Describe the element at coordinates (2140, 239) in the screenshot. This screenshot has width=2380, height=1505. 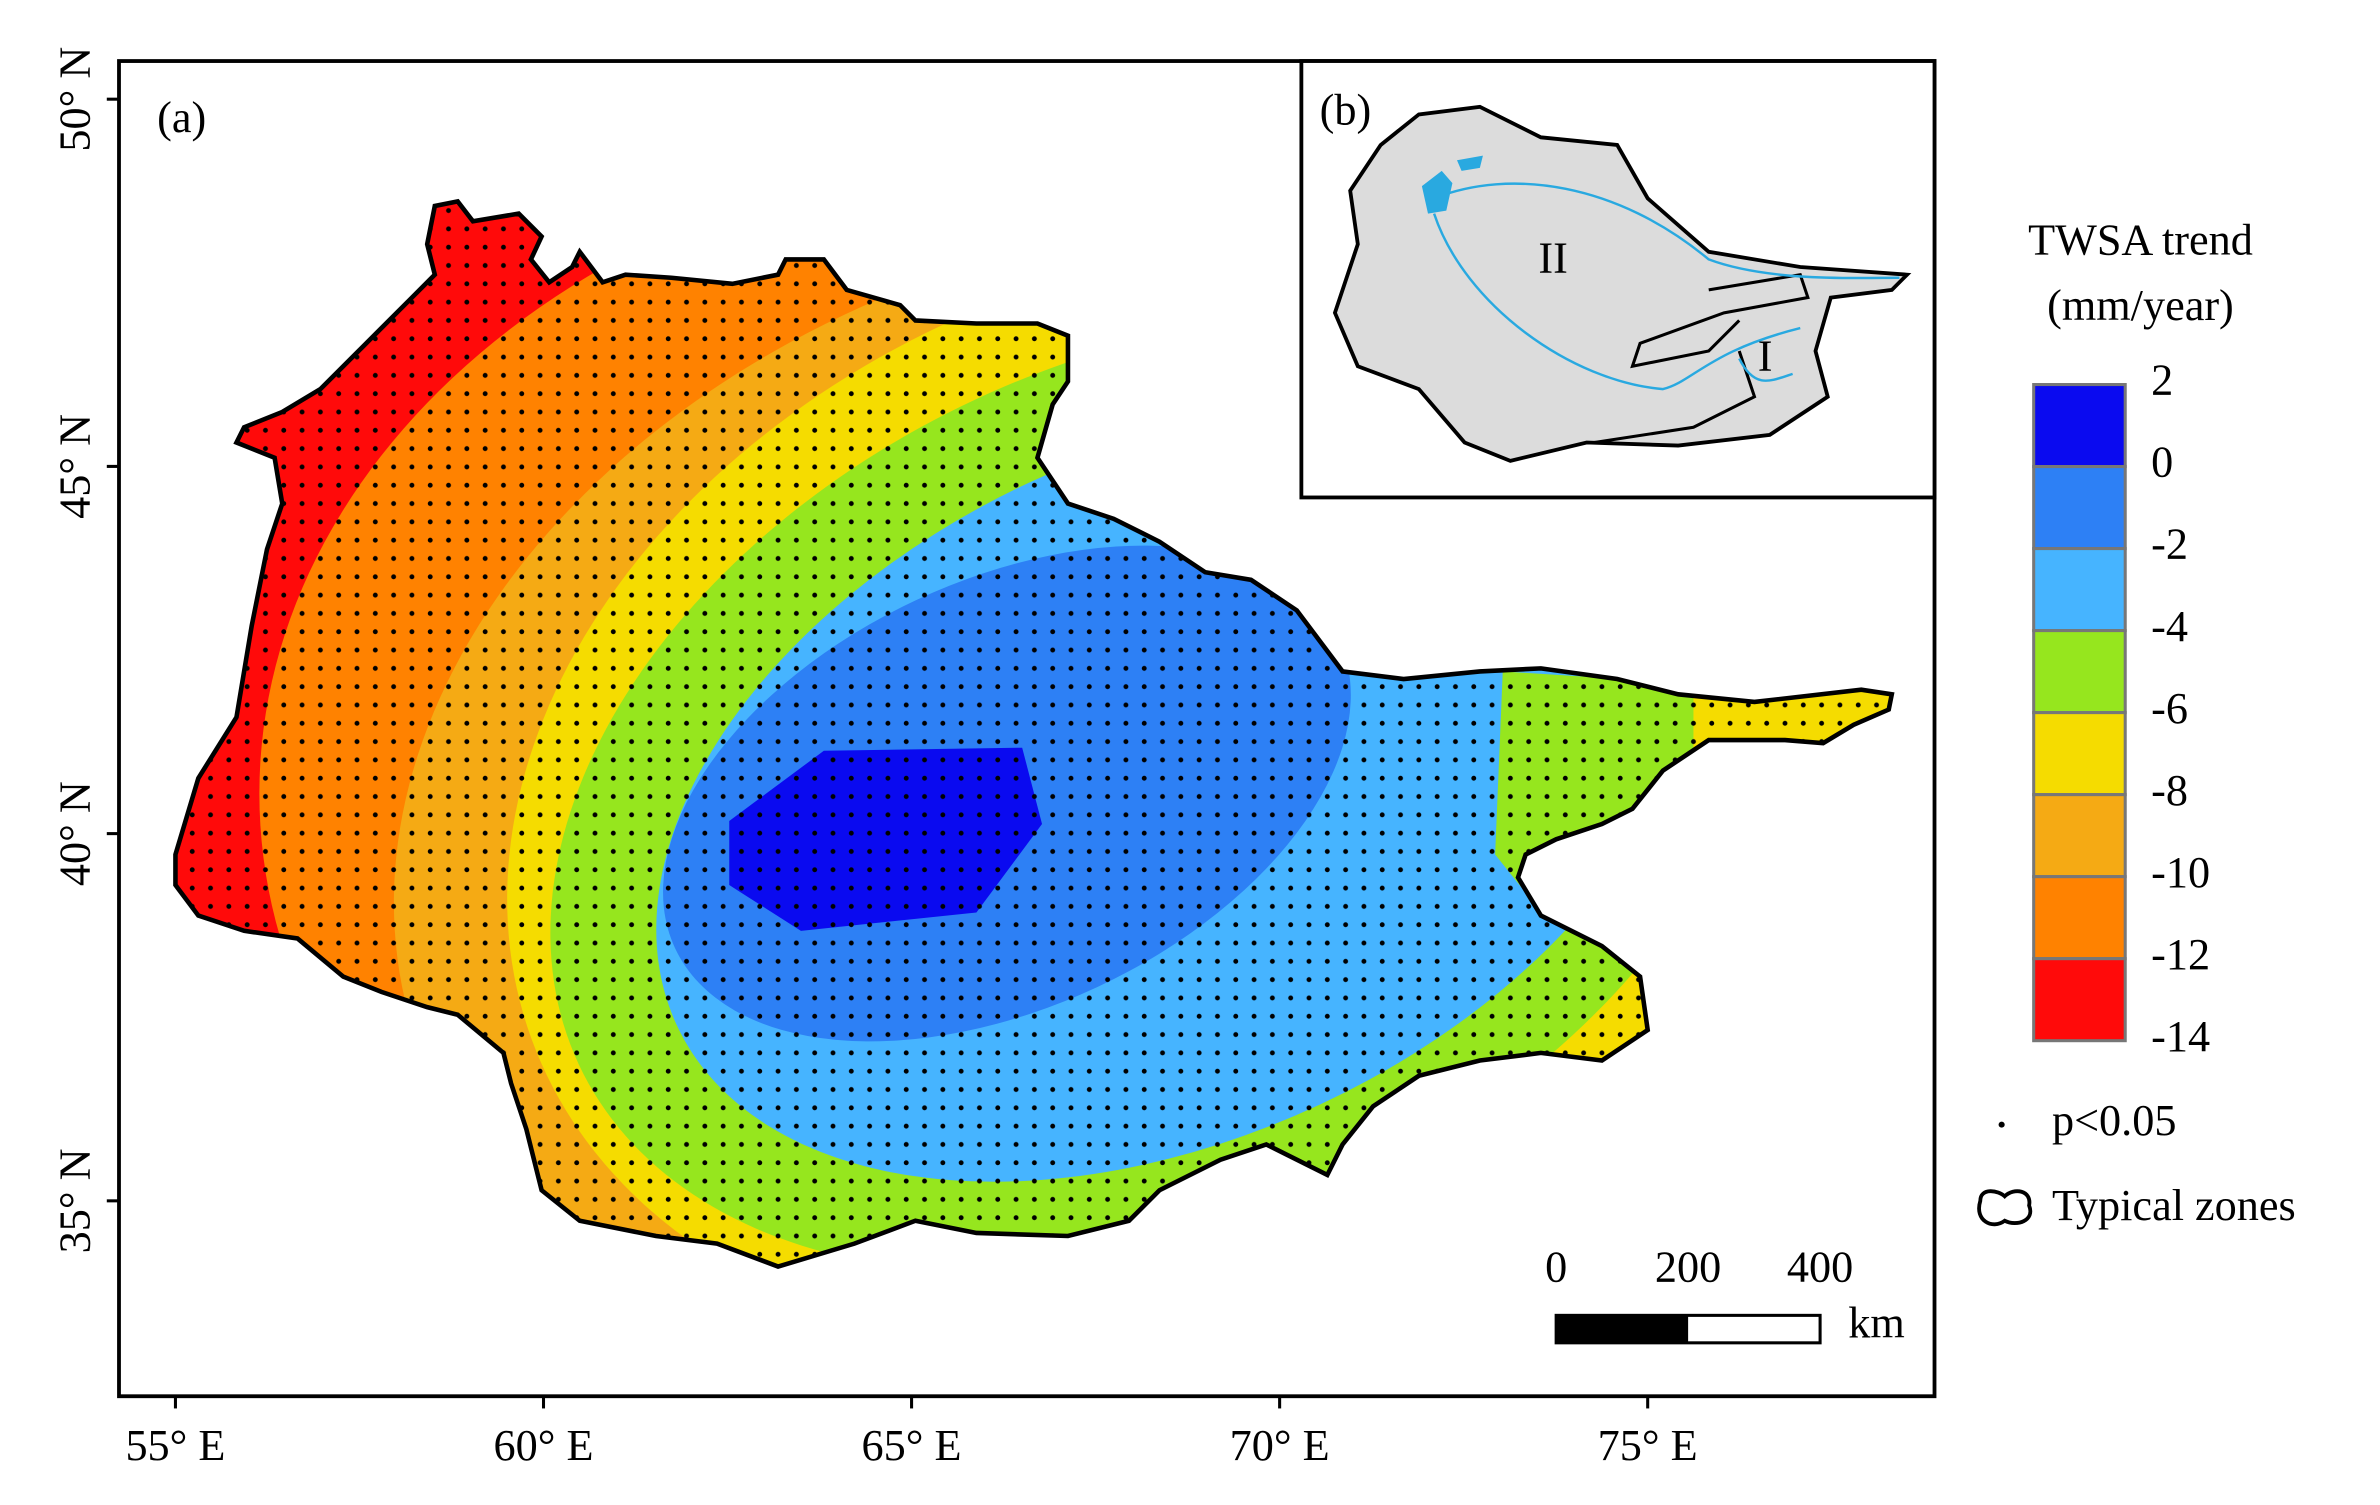
I see `legend-title: TWSA trend` at that location.